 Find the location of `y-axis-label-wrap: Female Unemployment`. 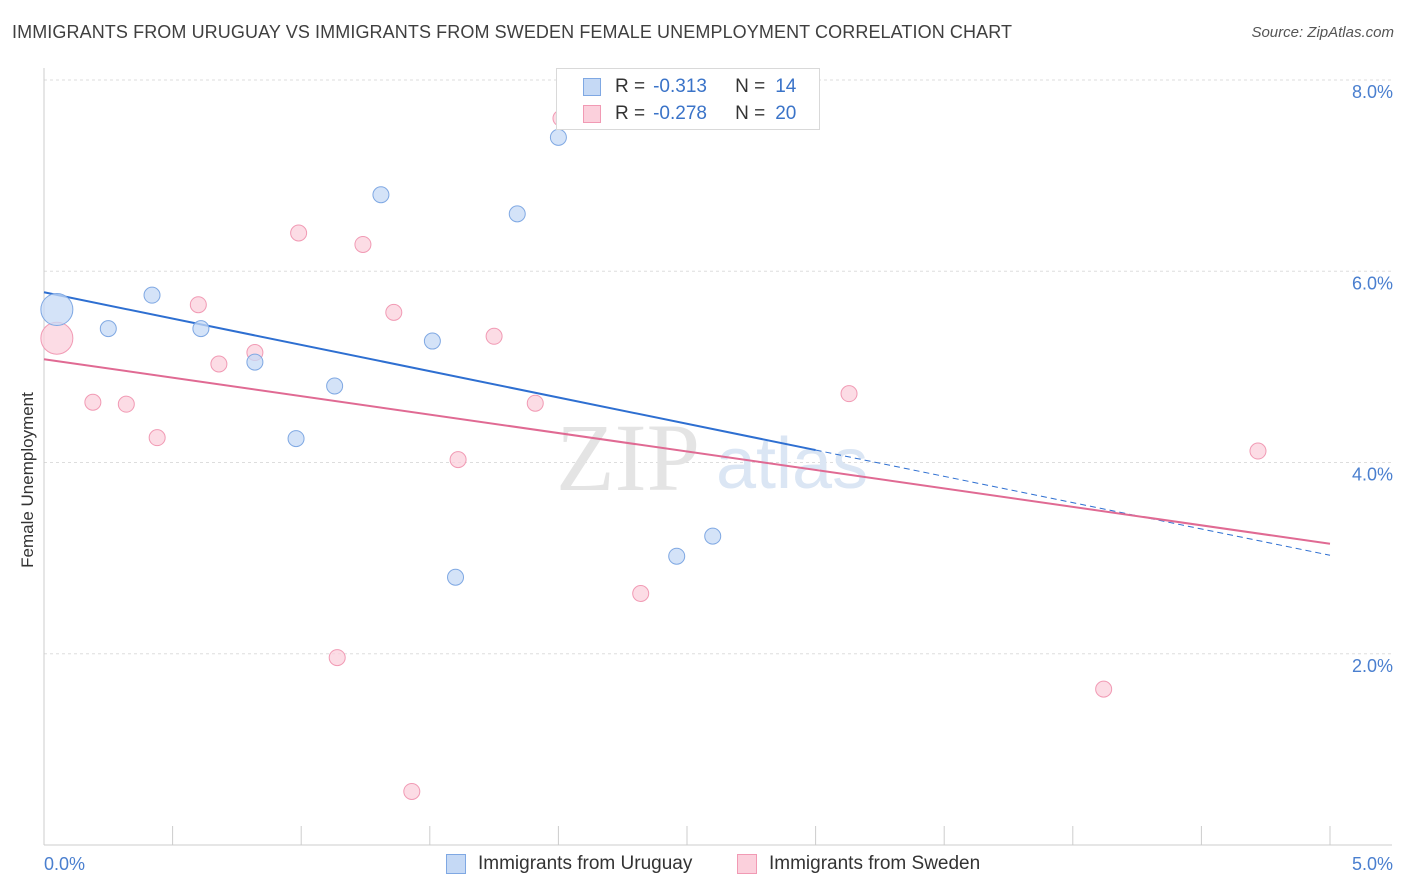

y-axis-label-wrap: Female Unemployment is located at coordinates (28, 480).